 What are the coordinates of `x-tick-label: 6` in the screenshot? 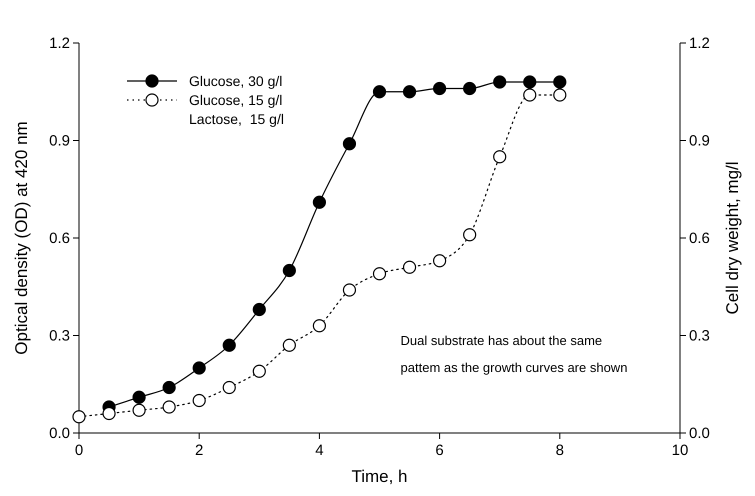 It's located at (439, 450).